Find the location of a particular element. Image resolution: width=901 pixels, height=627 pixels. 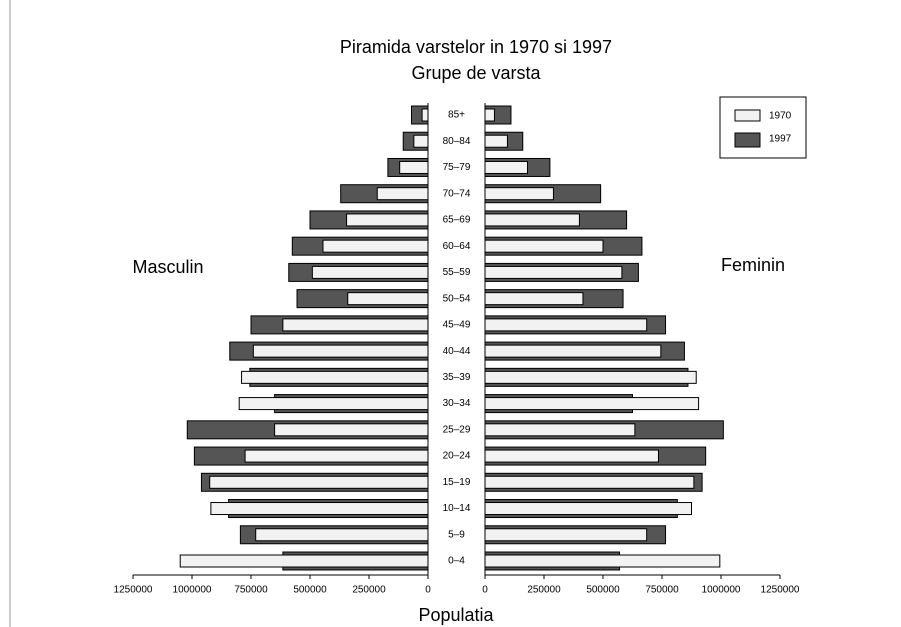

category-label: 70–74 is located at coordinates (457, 193).